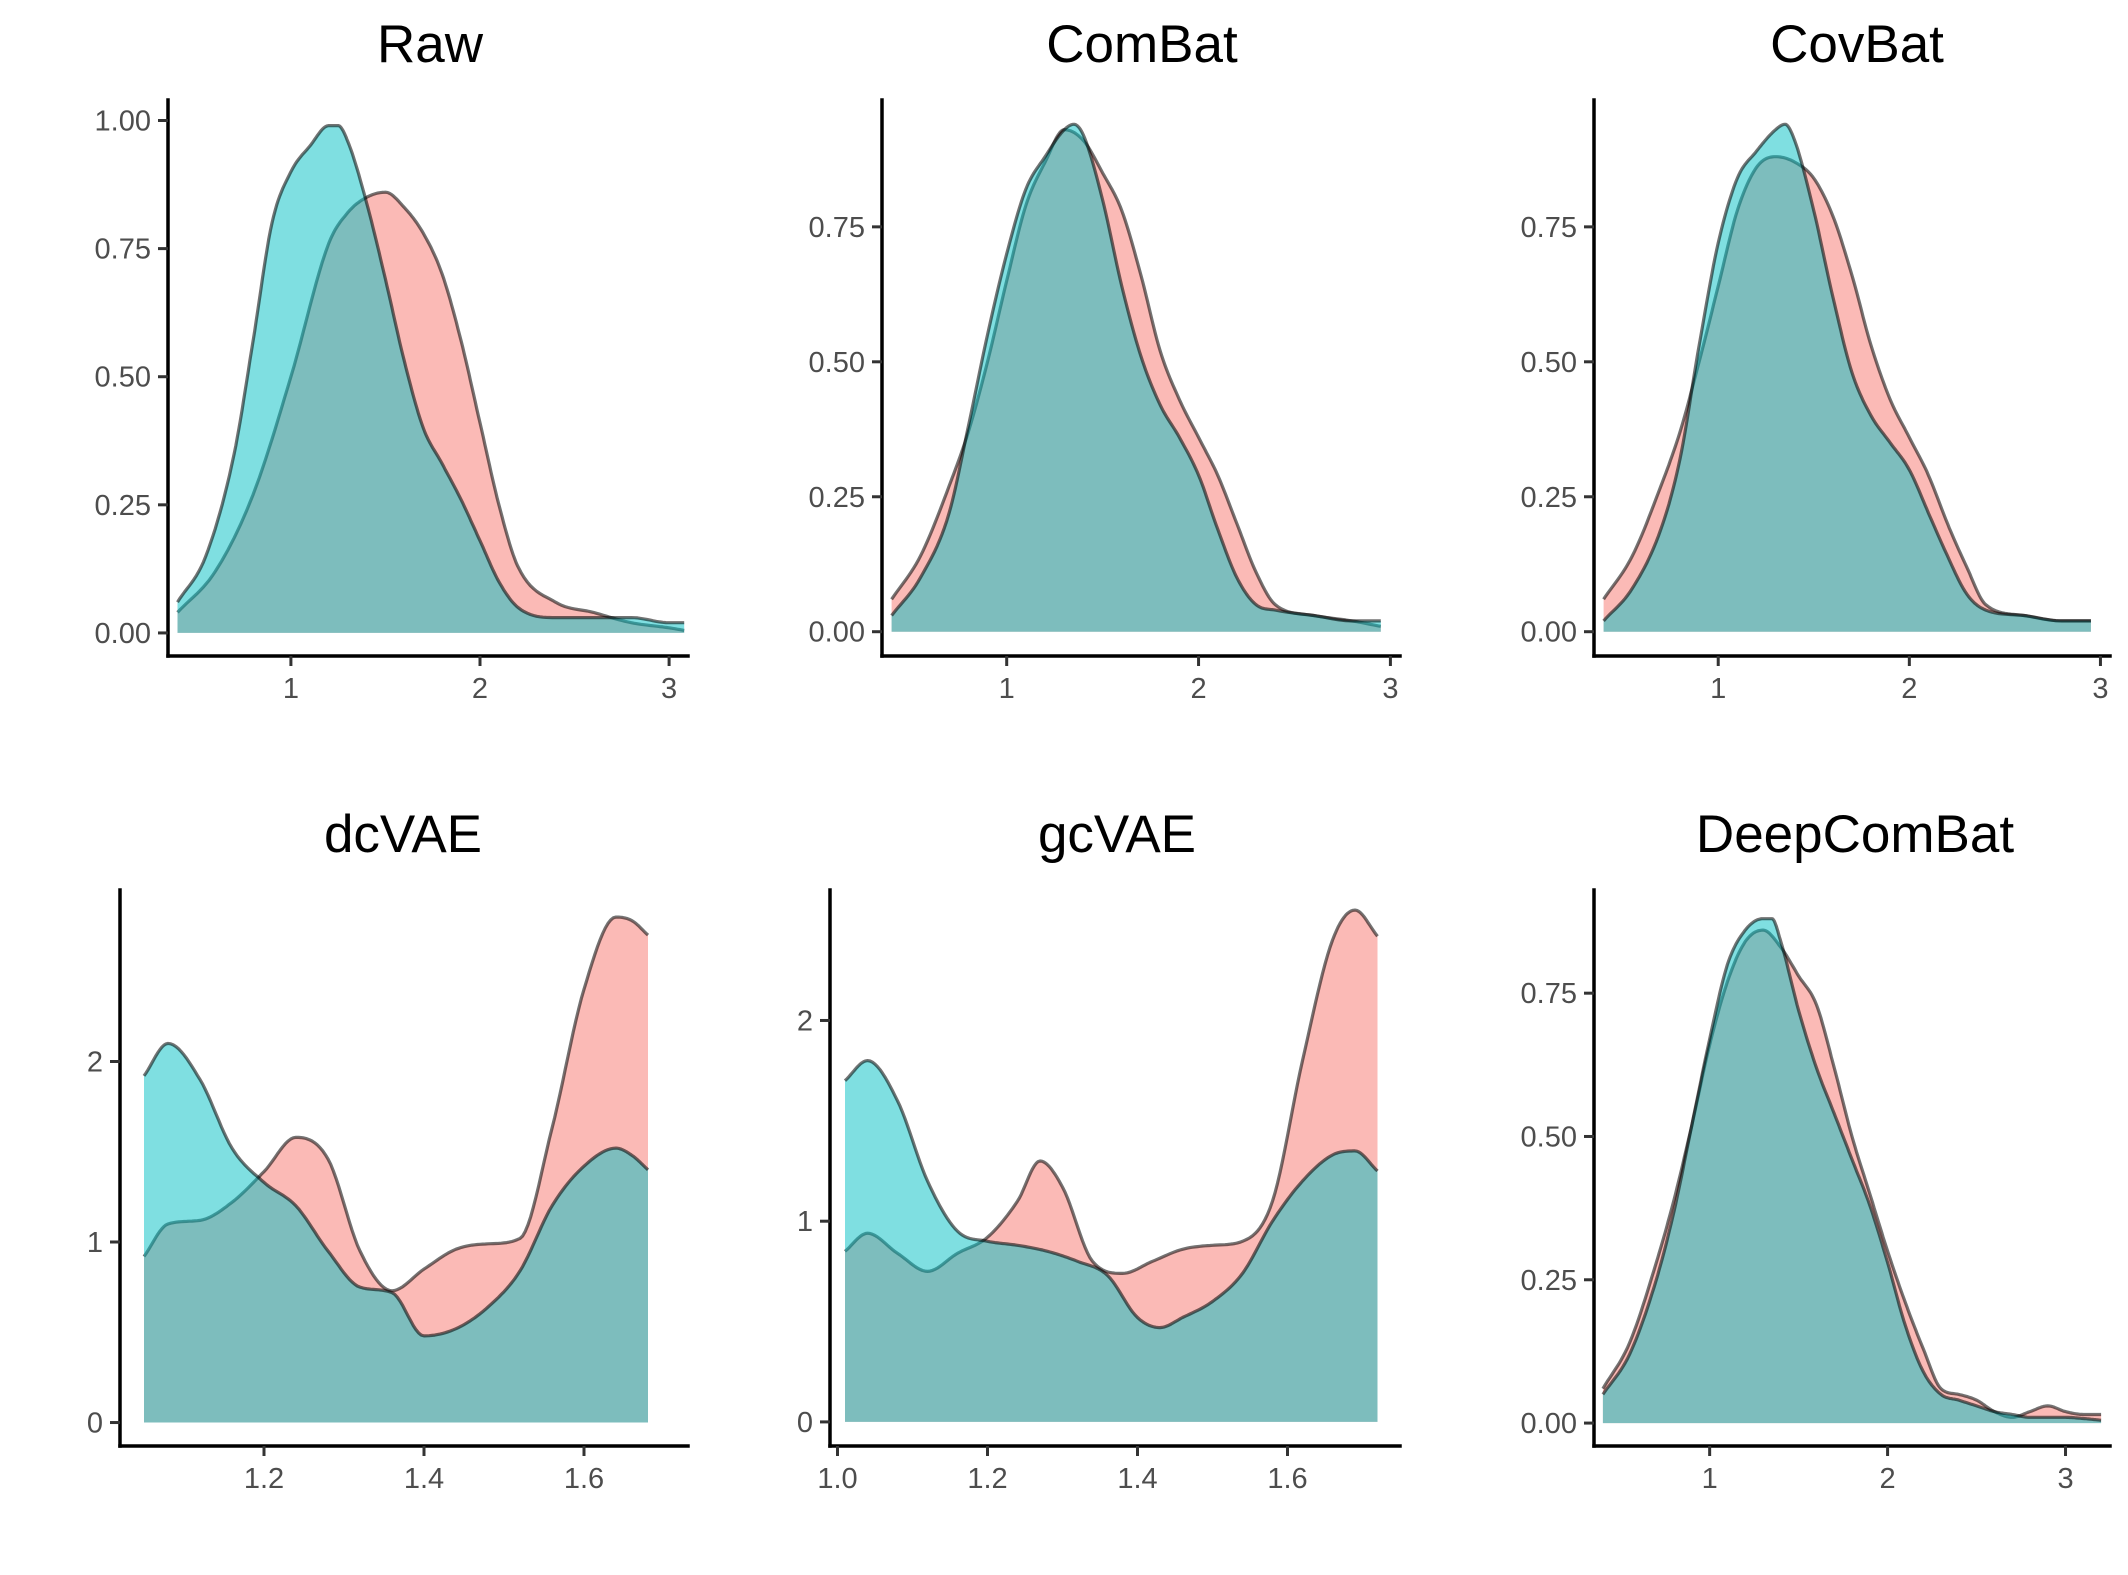  Describe the element at coordinates (403, 834) in the screenshot. I see `panel-title: dcVAE` at that location.